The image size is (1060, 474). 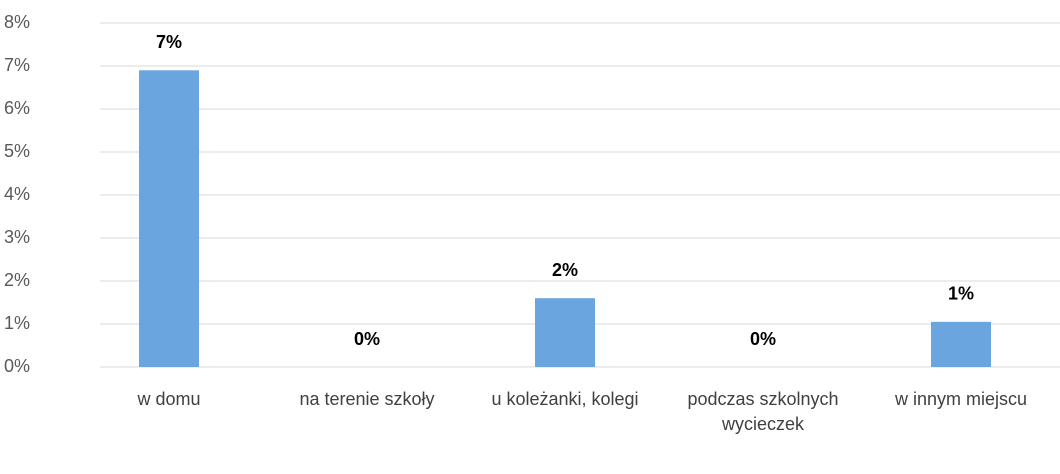 I want to click on y-tick-label: 7%, so click(x=17, y=65).